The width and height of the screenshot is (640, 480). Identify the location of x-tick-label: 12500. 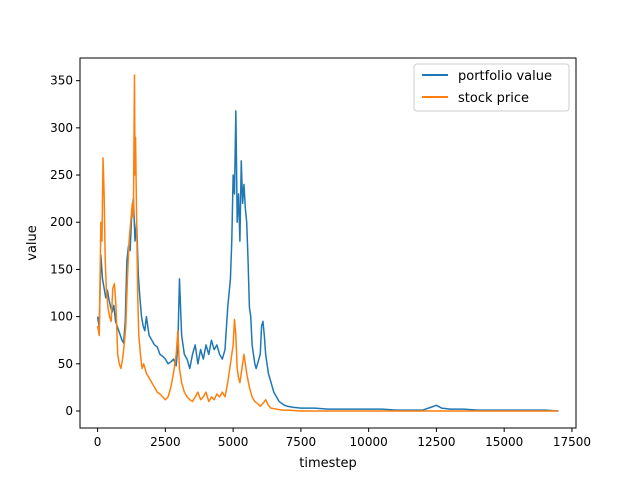
(436, 442).